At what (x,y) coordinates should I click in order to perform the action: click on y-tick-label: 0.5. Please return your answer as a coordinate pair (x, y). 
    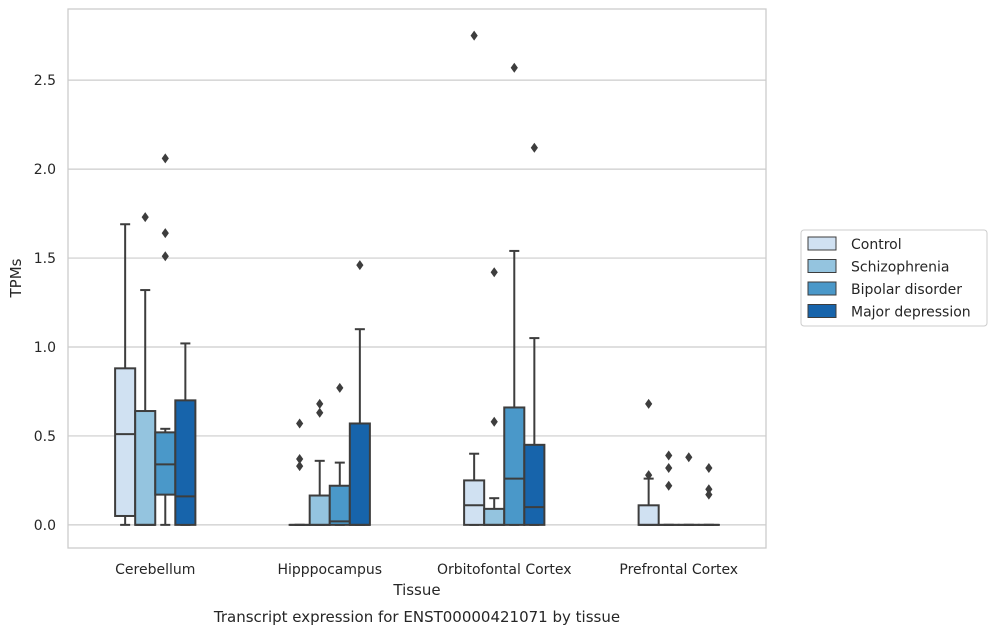
    Looking at the image, I should click on (45, 437).